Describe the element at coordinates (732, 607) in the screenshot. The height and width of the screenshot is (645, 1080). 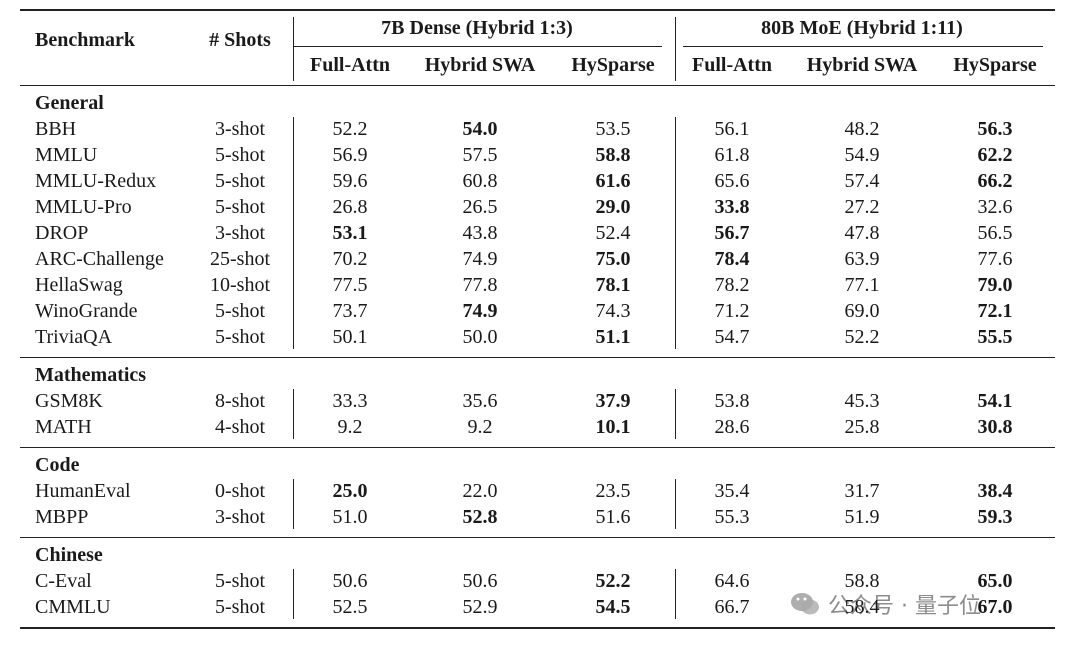
I see `score: 66.7` at that location.